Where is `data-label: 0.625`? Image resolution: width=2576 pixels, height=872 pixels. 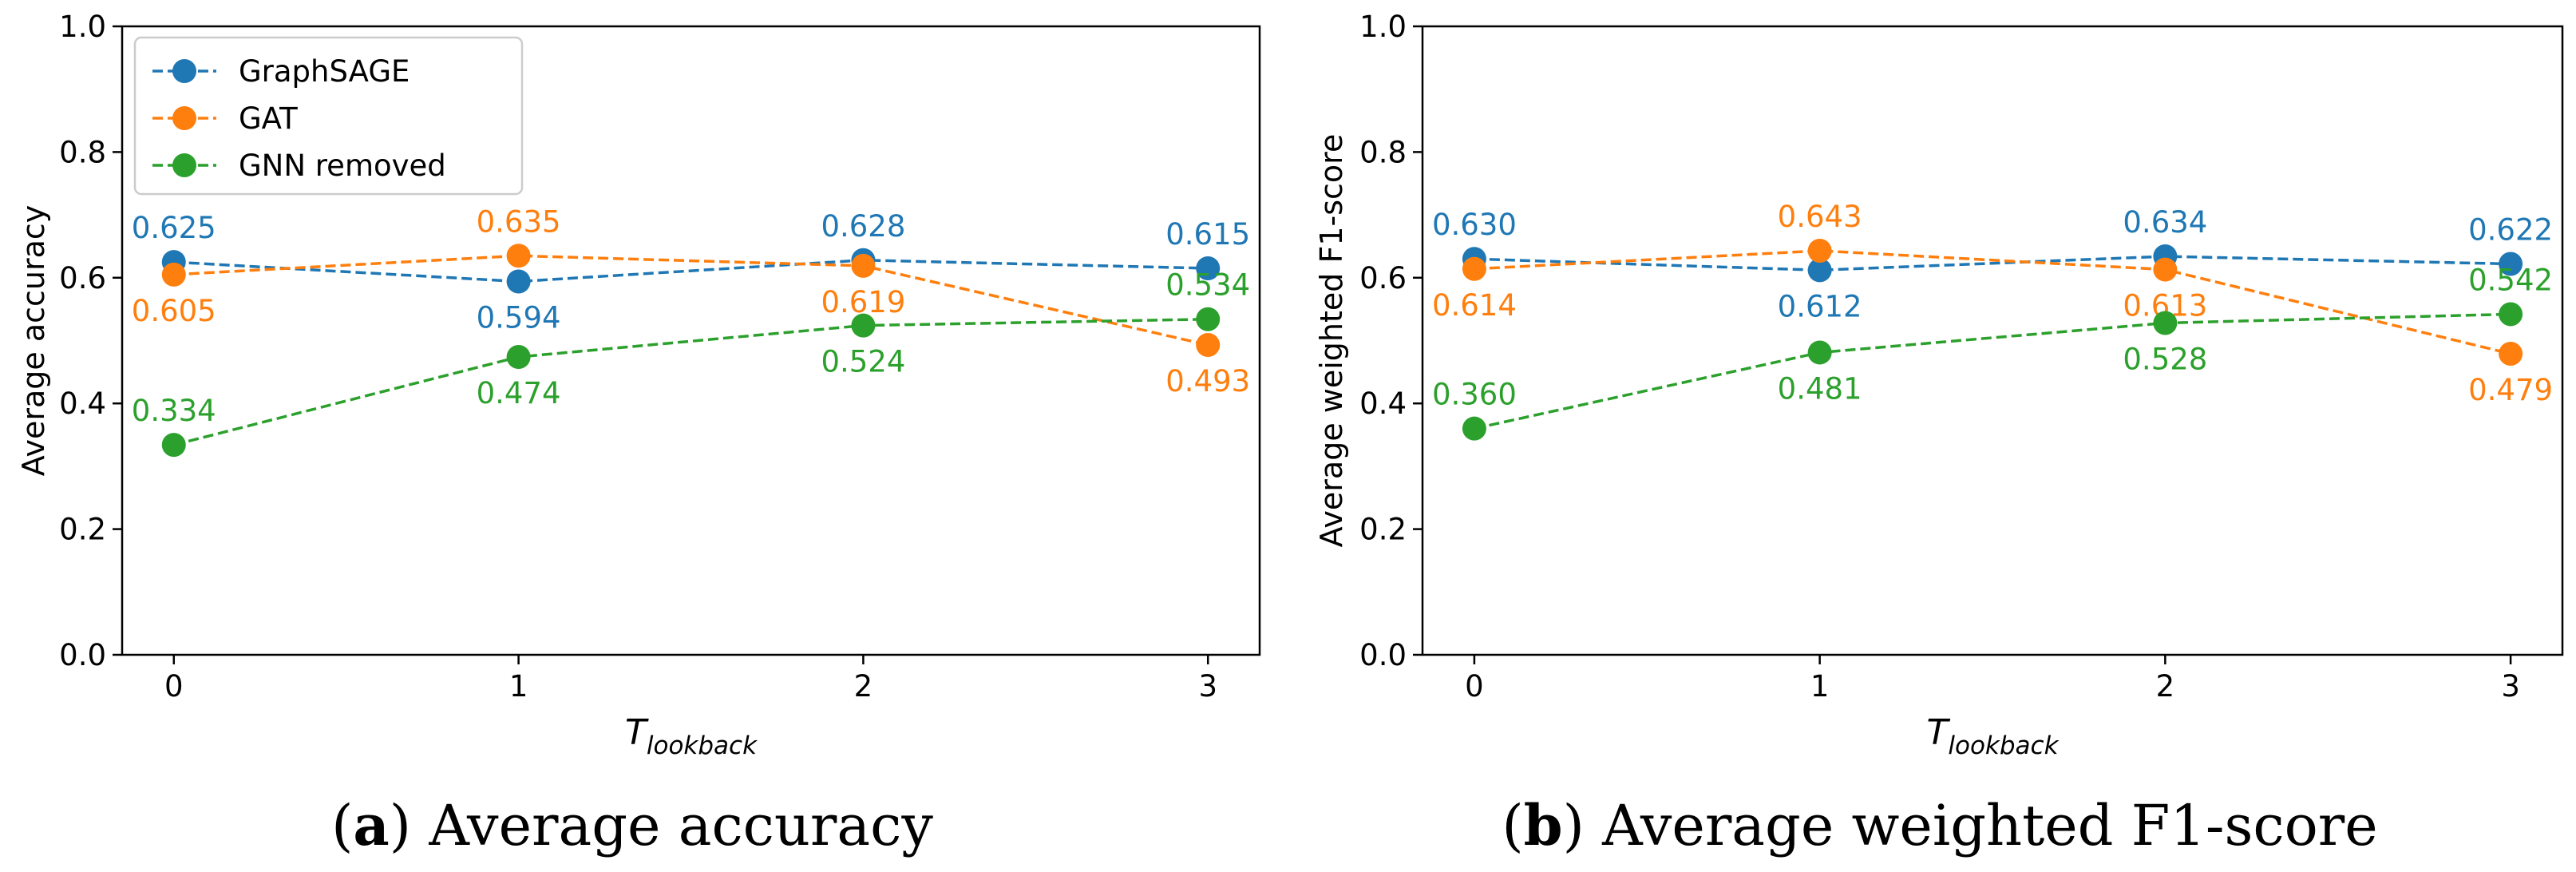
data-label: 0.625 is located at coordinates (174, 228).